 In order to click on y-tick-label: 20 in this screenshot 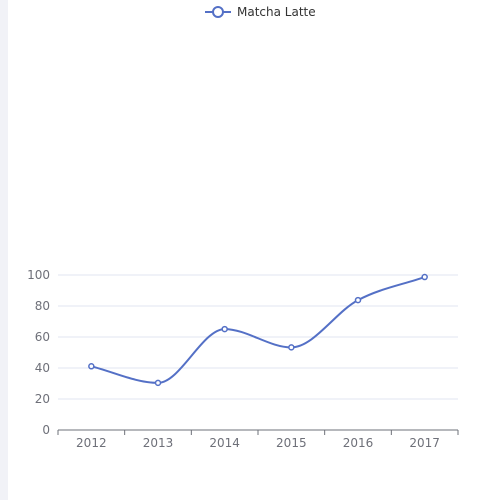, I will do `click(42, 399)`.